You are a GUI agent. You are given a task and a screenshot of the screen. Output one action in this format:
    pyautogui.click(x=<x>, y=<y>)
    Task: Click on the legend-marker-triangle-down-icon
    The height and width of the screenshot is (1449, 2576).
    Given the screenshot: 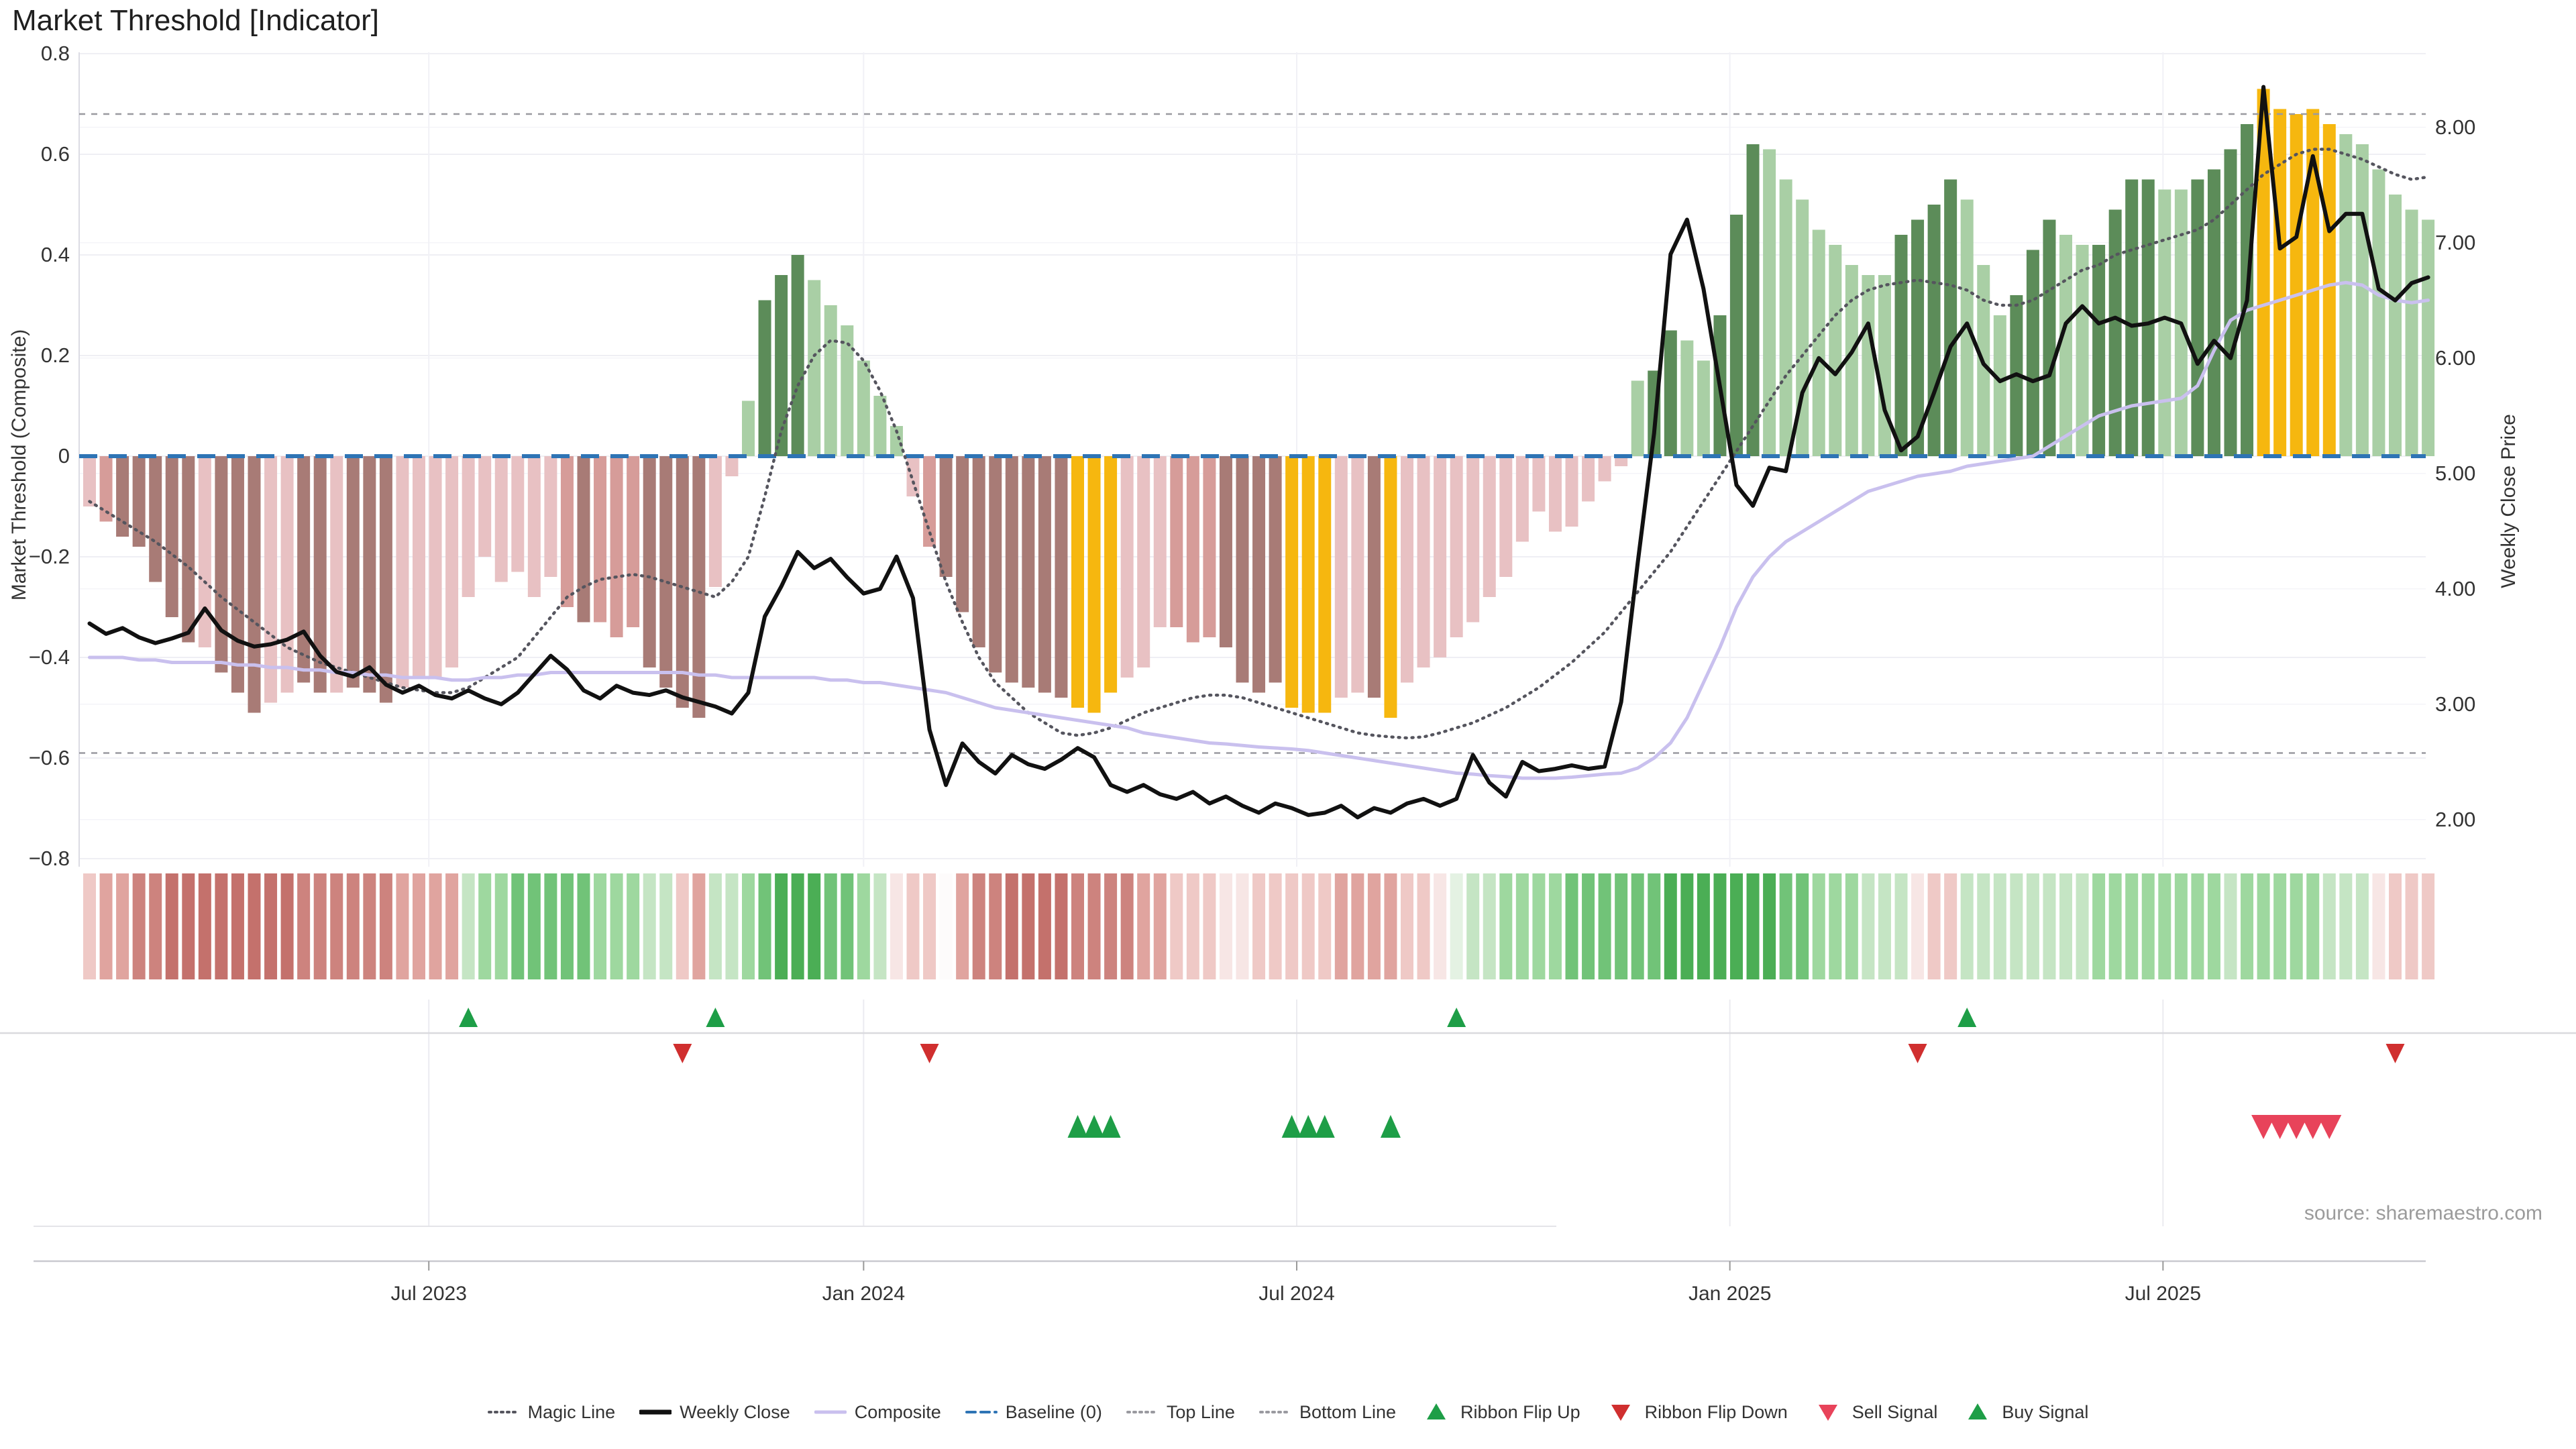 What is the action you would take?
    pyautogui.click(x=1620, y=1413)
    